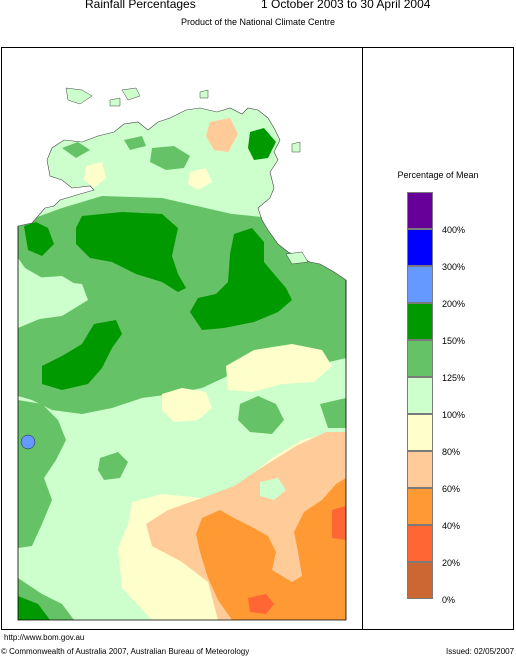 The height and width of the screenshot is (658, 516). Describe the element at coordinates (454, 341) in the screenshot. I see `legend-label-150: 150%` at that location.